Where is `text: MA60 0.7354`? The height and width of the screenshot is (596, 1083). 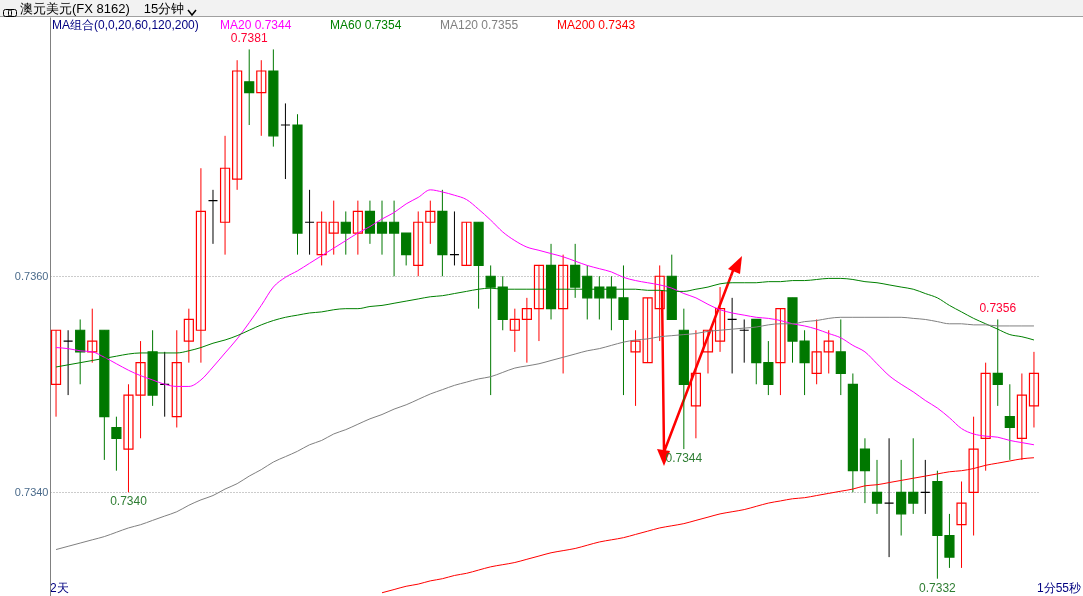 text: MA60 0.7354 is located at coordinates (366, 25).